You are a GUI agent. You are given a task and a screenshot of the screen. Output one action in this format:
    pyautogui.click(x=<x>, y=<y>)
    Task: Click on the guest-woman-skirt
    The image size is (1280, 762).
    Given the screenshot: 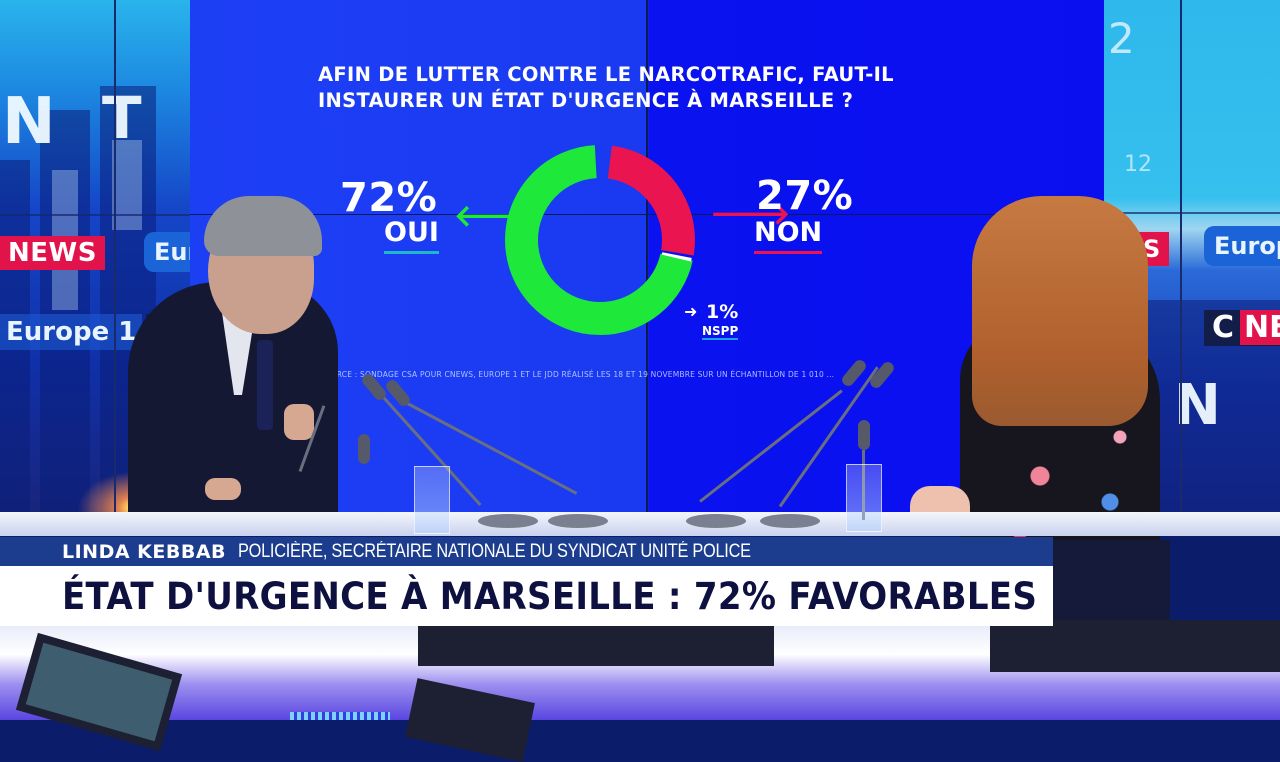 What is the action you would take?
    pyautogui.click(x=1110, y=585)
    